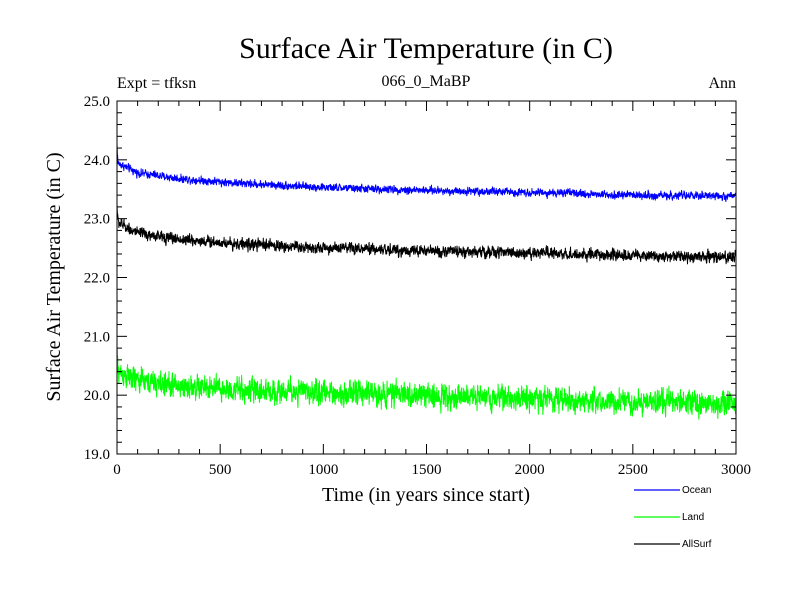 The height and width of the screenshot is (600, 800). Describe the element at coordinates (426, 234) in the screenshot. I see `series-line-allsurf` at that location.